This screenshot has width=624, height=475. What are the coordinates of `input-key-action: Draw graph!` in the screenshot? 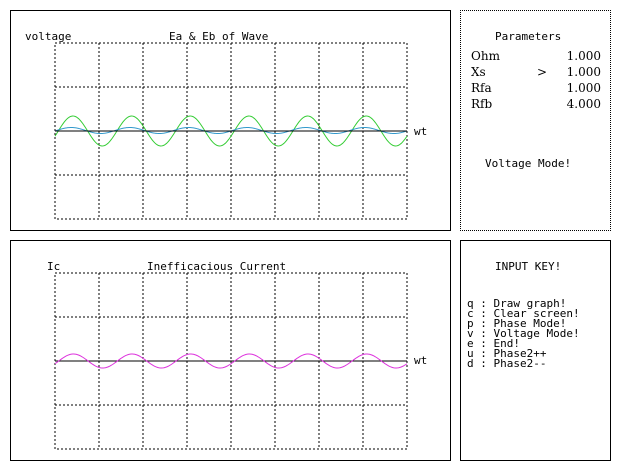 It's located at (530, 303).